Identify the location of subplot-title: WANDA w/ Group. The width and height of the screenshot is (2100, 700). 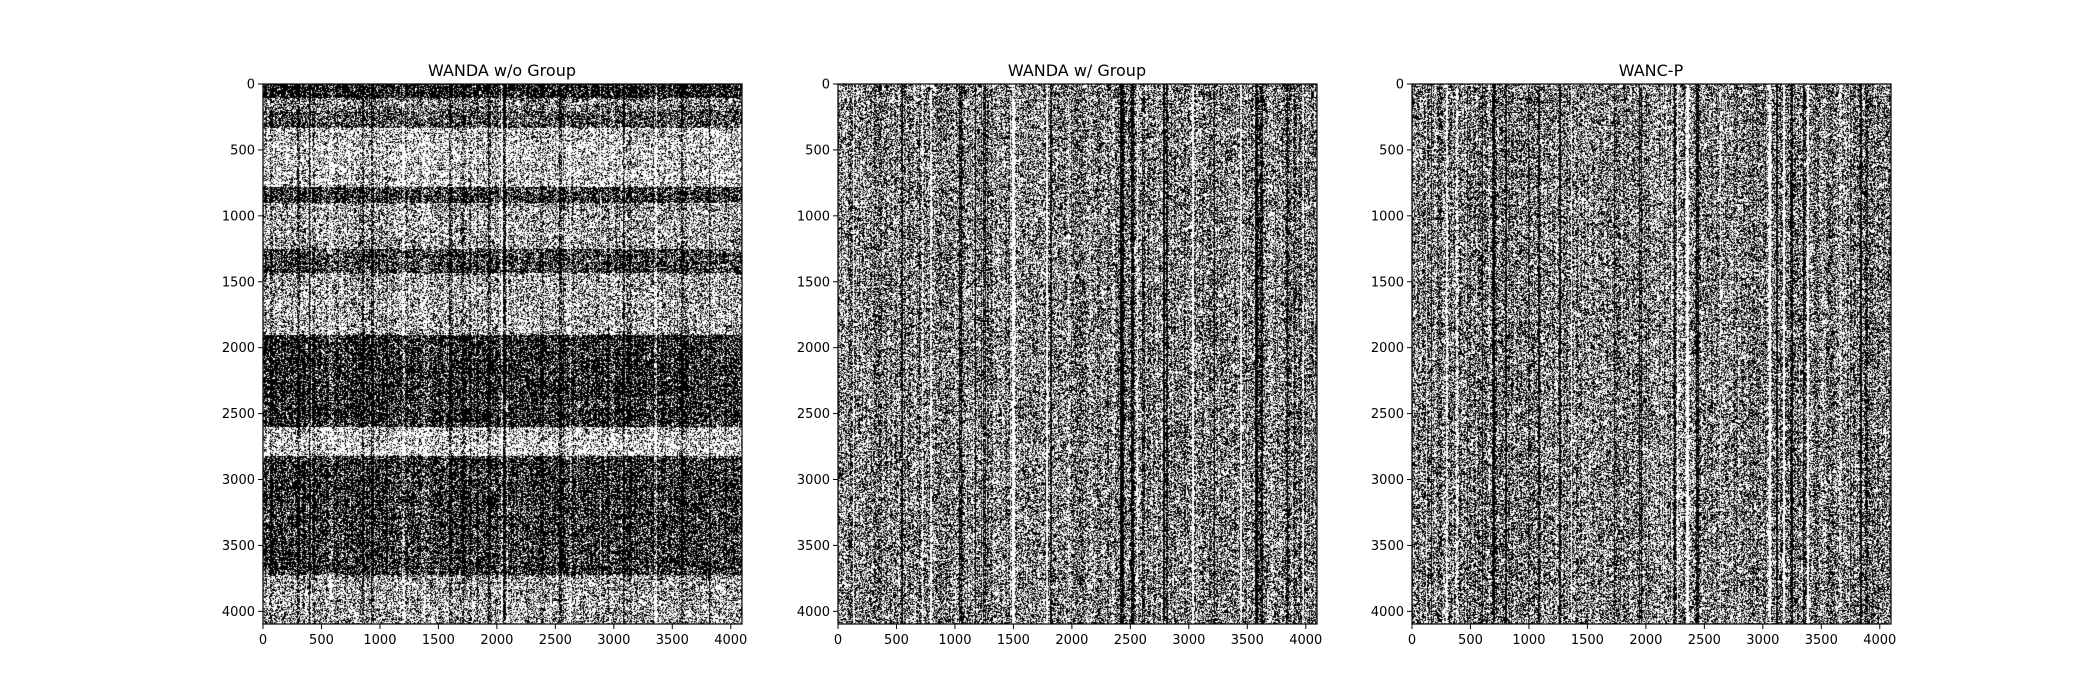
(1077, 70).